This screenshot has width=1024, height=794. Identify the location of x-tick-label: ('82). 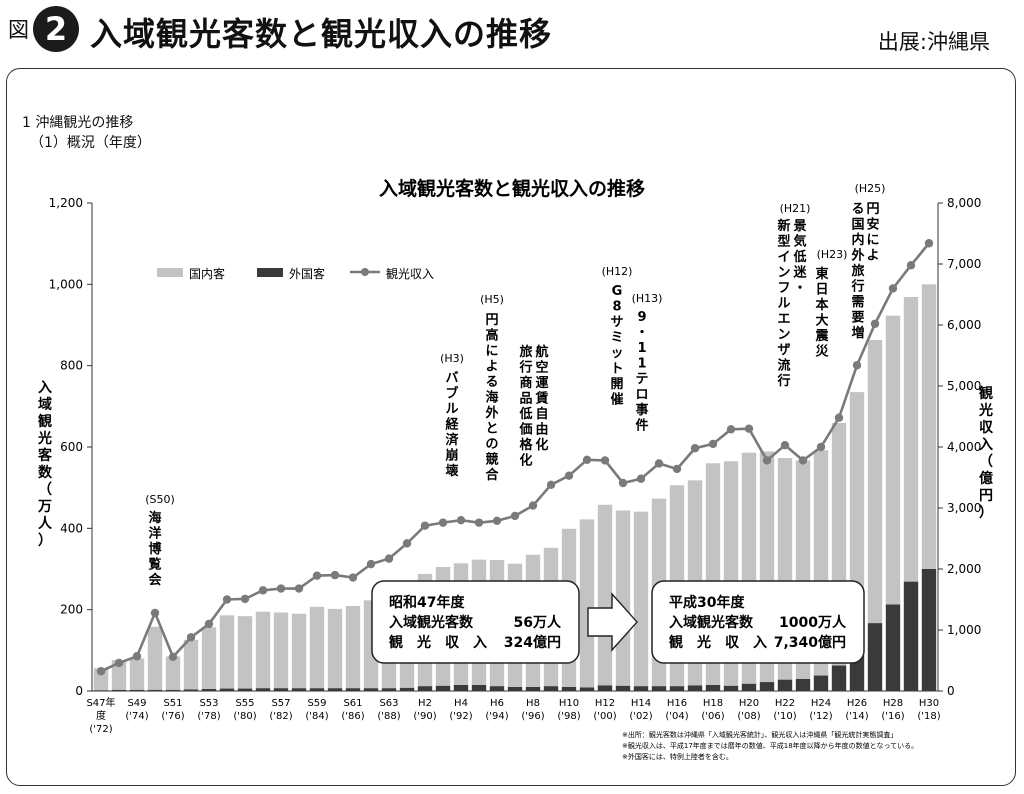
(280, 716).